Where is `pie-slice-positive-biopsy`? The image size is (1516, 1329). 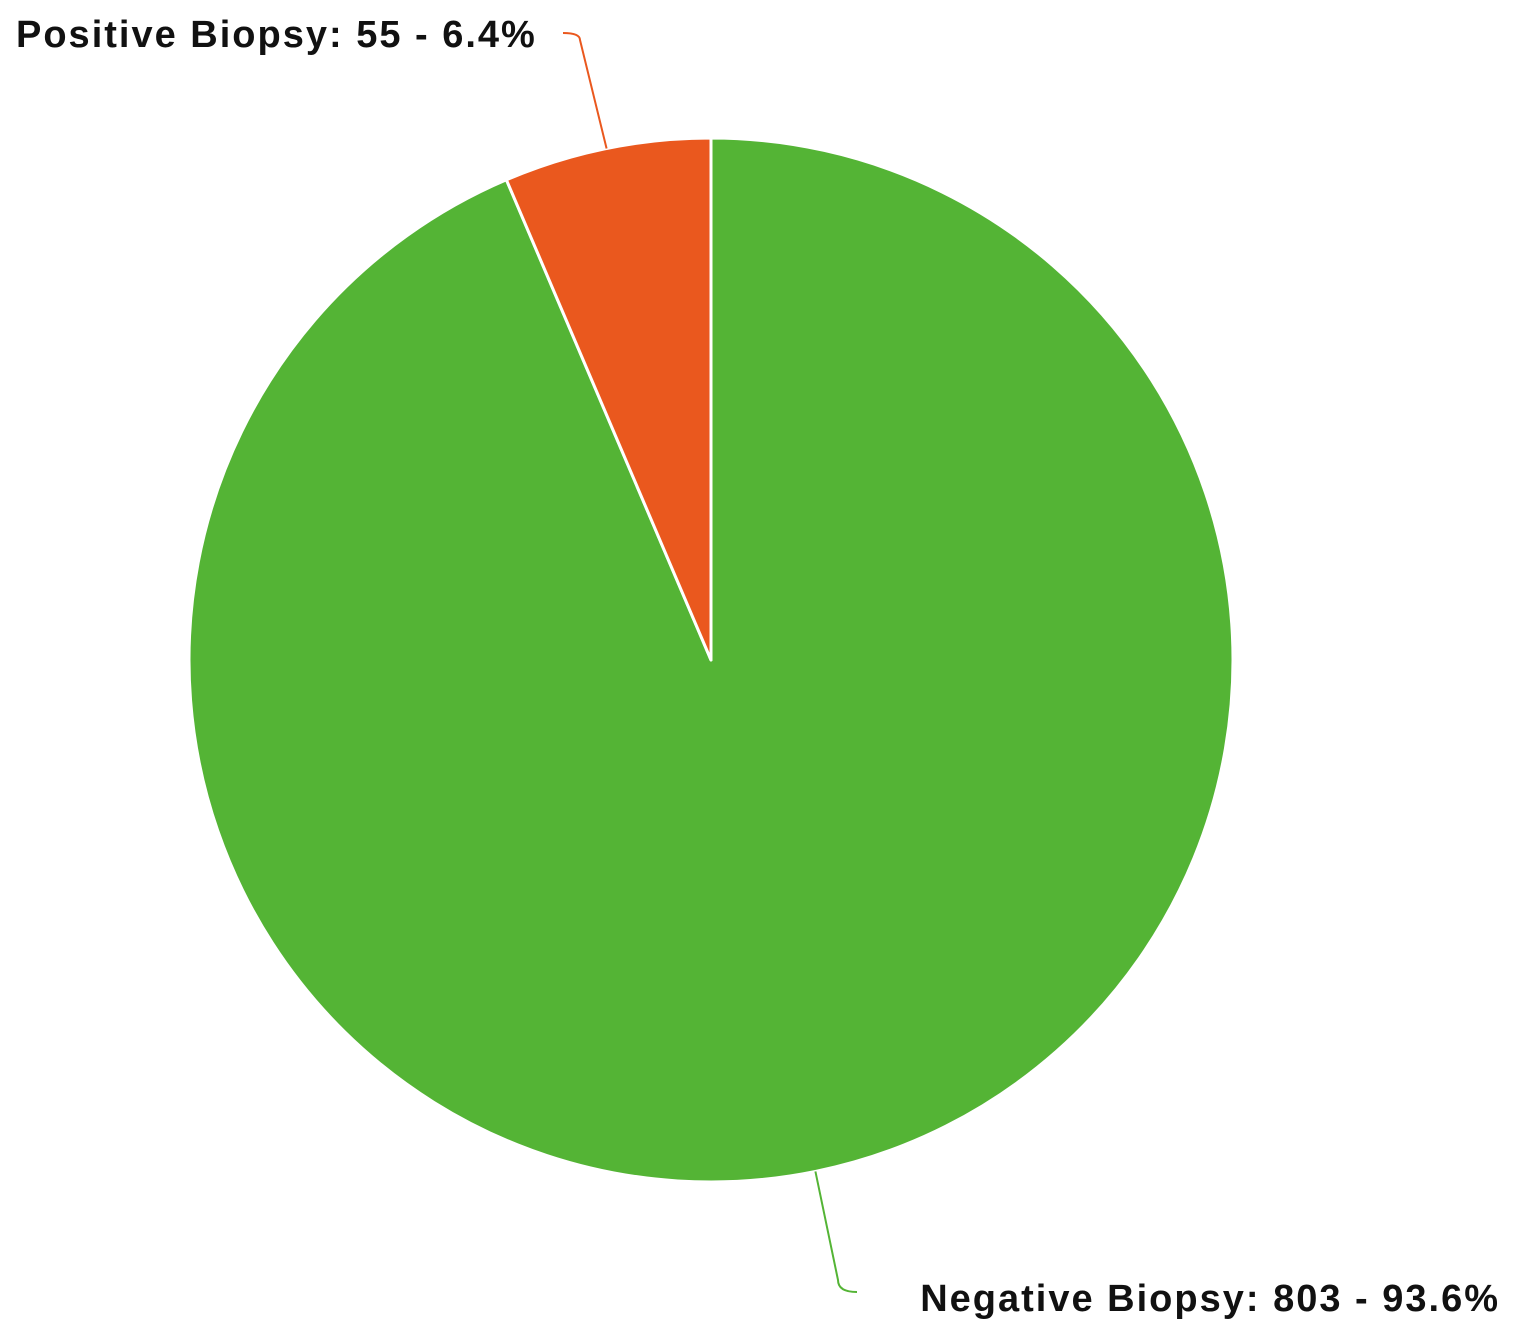 pie-slice-positive-biopsy is located at coordinates (608, 399).